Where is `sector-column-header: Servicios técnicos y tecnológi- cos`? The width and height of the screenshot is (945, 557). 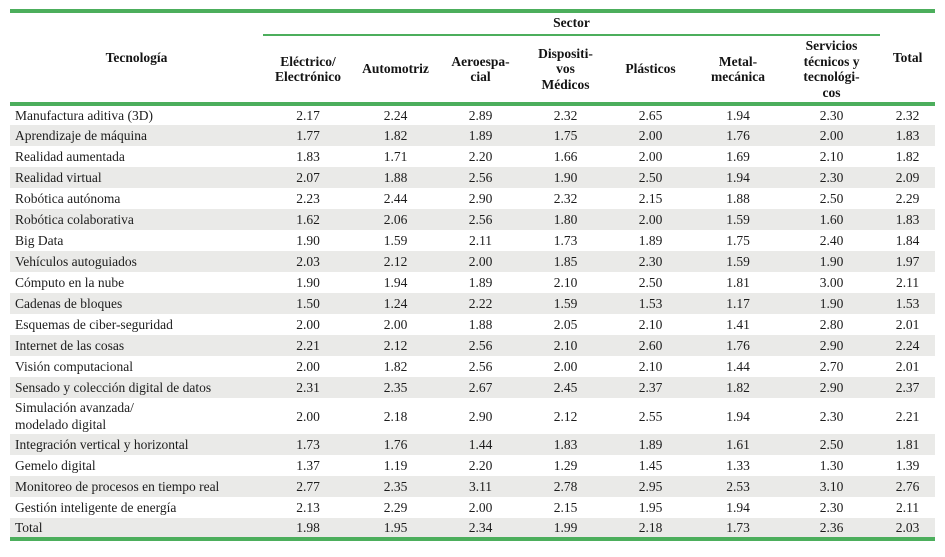 sector-column-header: Servicios técnicos y tecnológi- cos is located at coordinates (832, 70).